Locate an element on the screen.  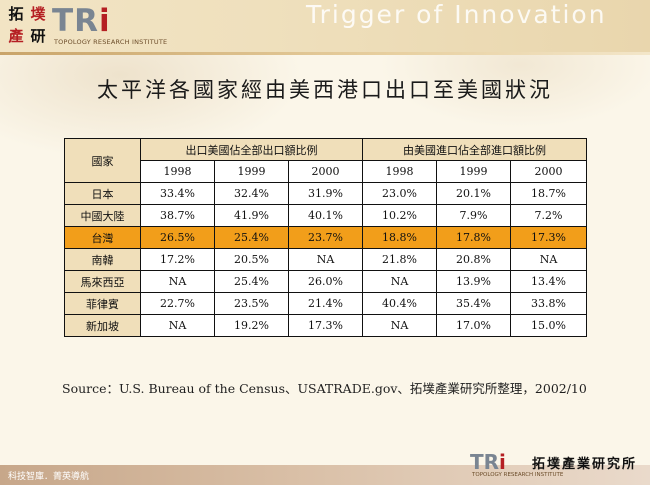
value-cell: 13.4% is located at coordinates (549, 281).